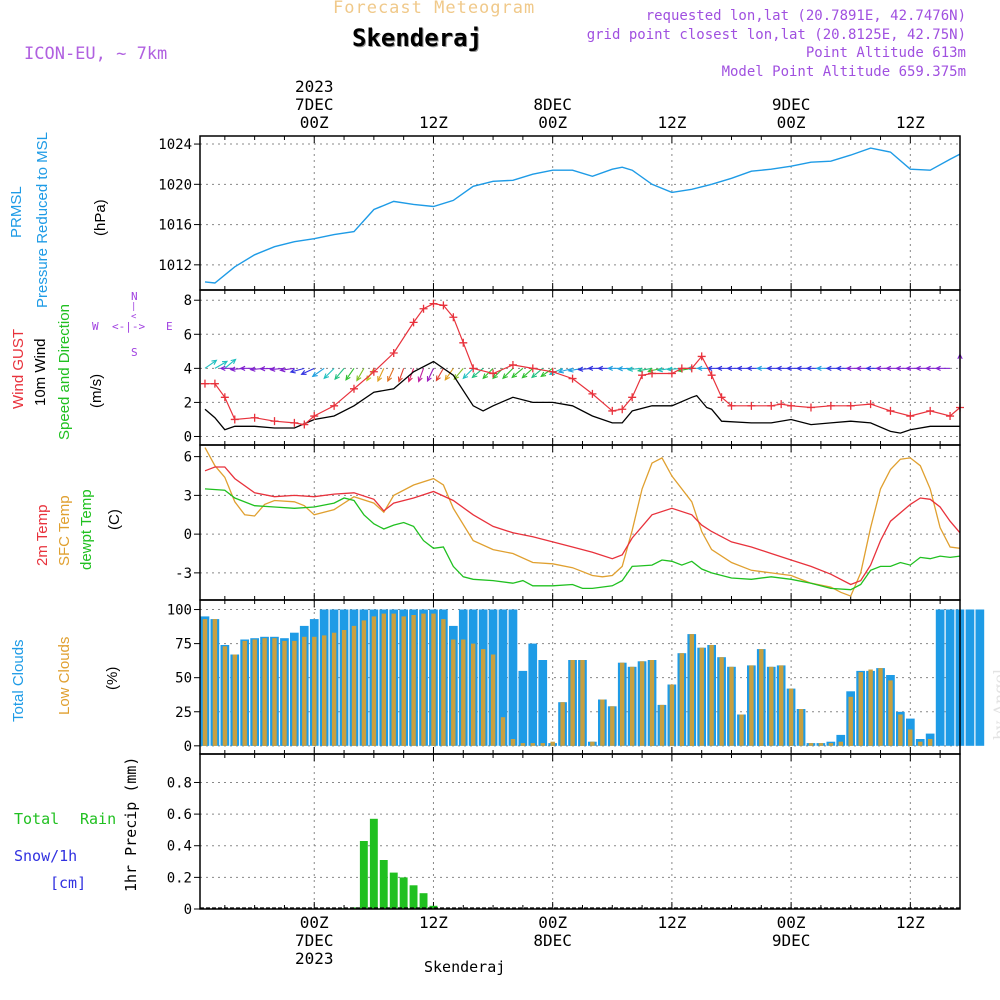 The image size is (1000, 1000). Describe the element at coordinates (95, 326) in the screenshot. I see `compass-west: W` at that location.